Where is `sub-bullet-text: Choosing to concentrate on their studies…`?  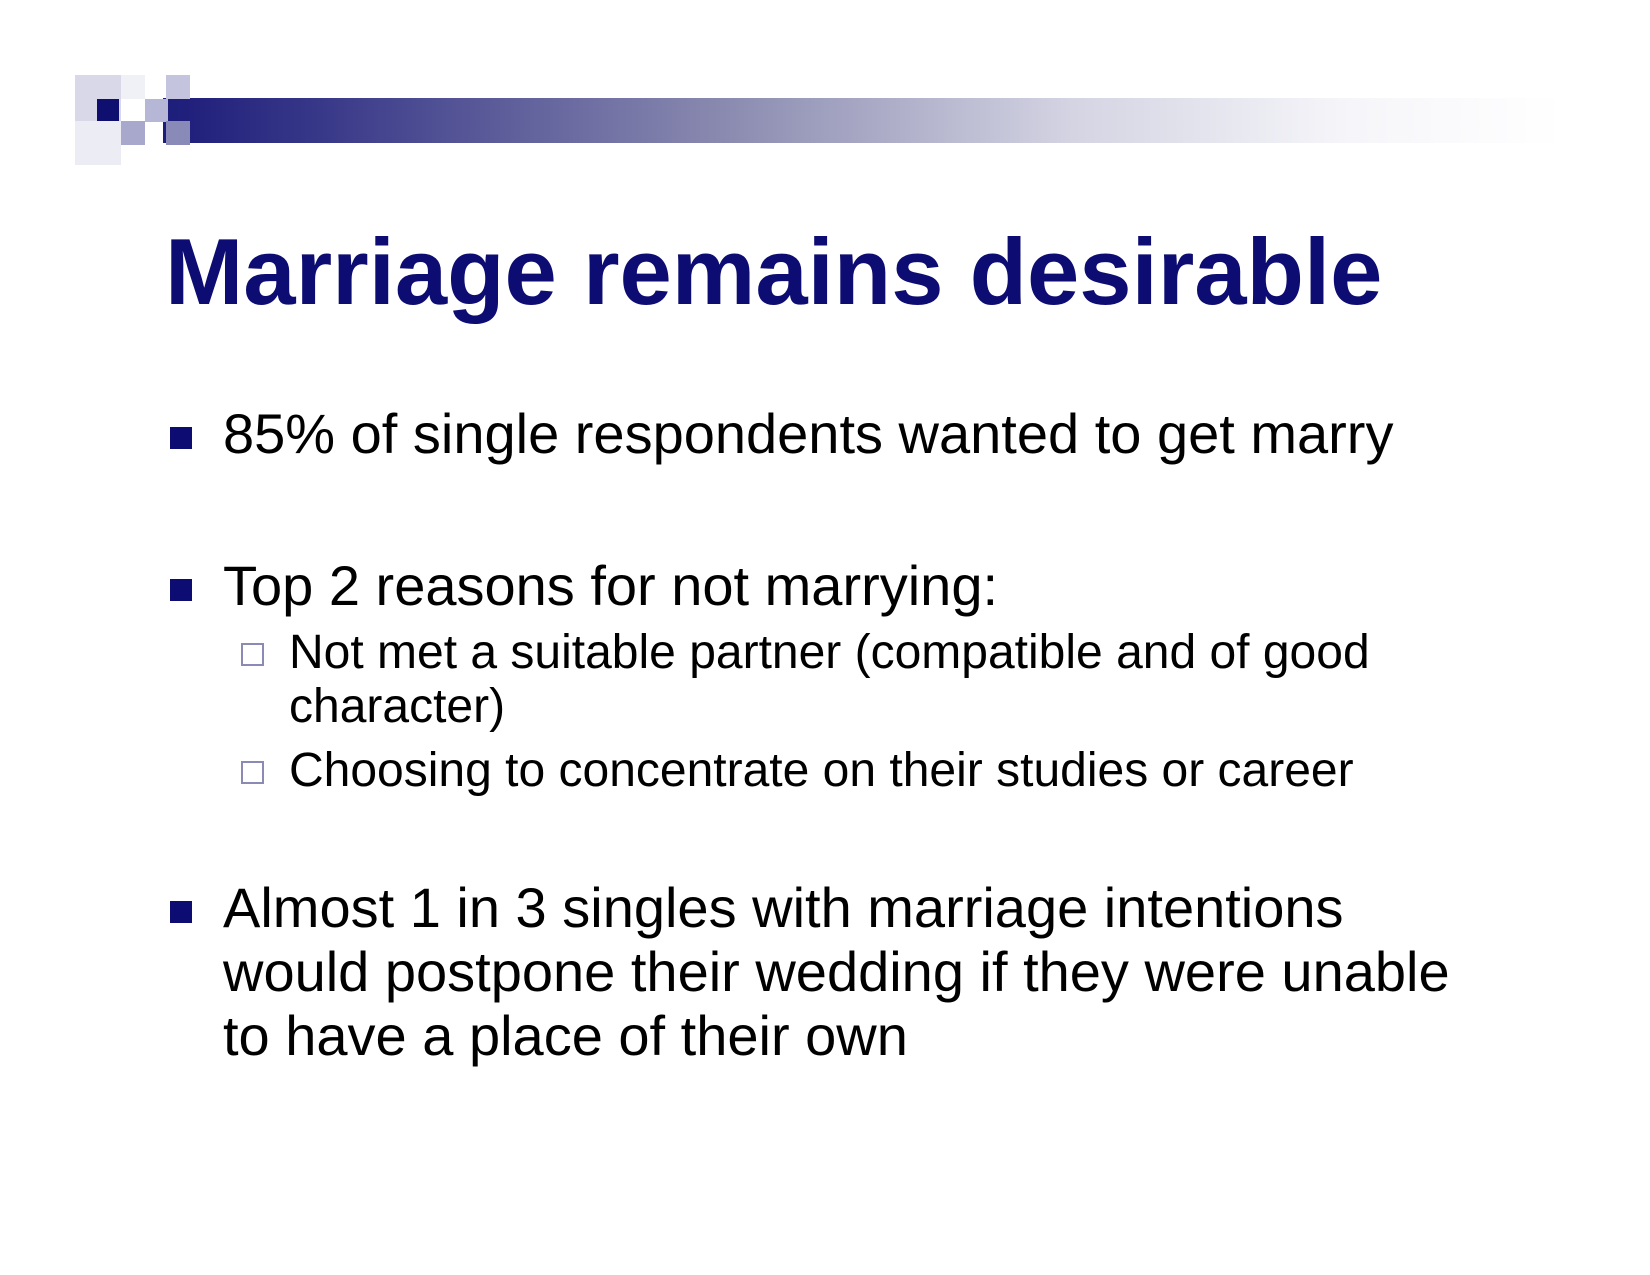
sub-bullet-text: Choosing to concentrate on their studies… is located at coordinates (821, 770).